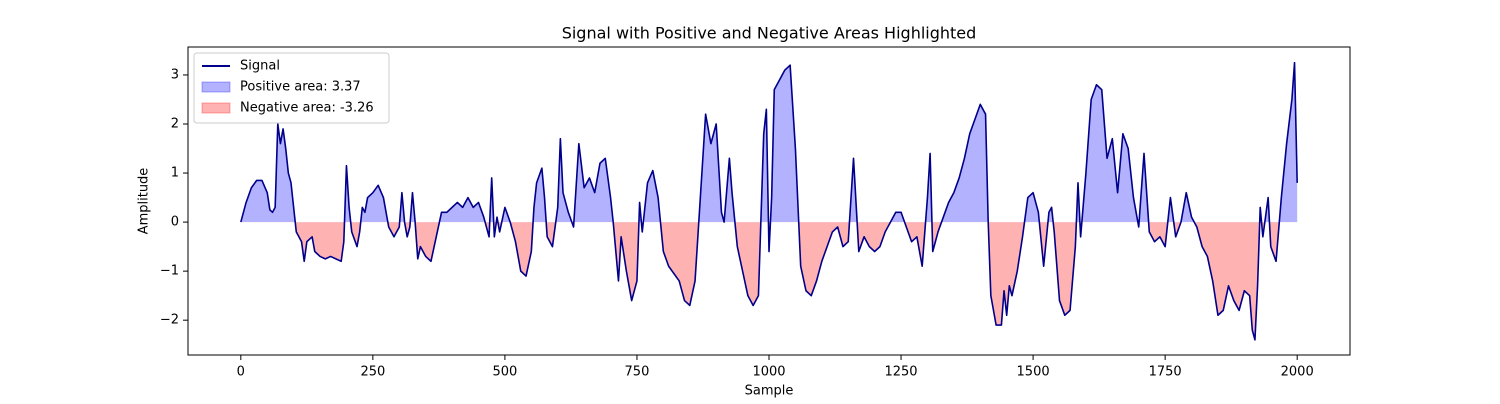 Image resolution: width=1500 pixels, height=404 pixels. I want to click on x-tick-label: 2000, so click(1297, 372).